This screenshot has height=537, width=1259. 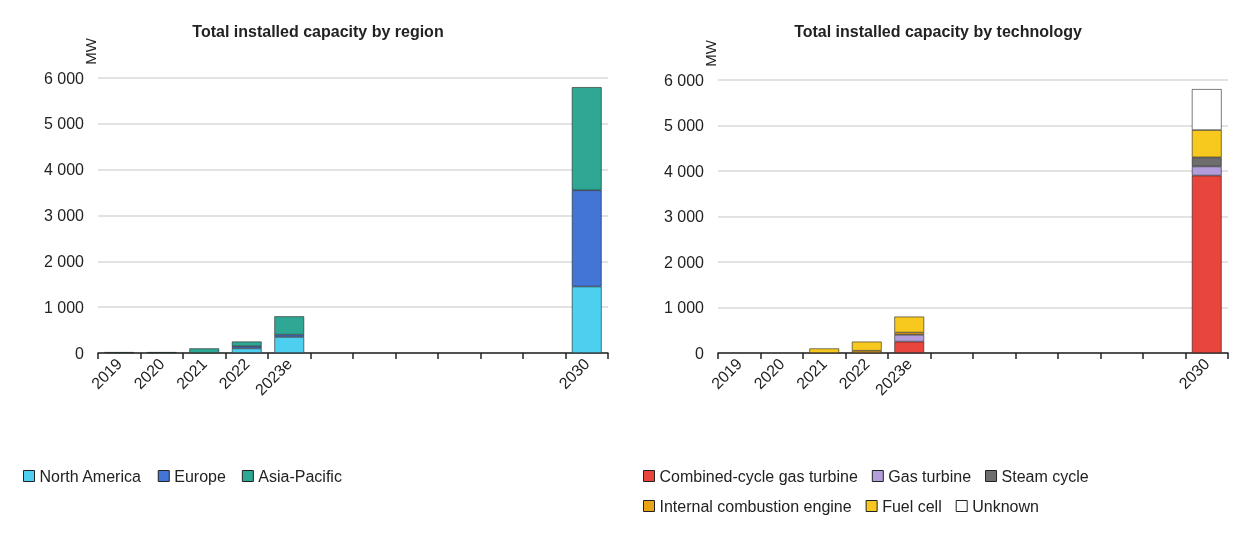 I want to click on legend-label: Steam cycle, so click(x=1045, y=476).